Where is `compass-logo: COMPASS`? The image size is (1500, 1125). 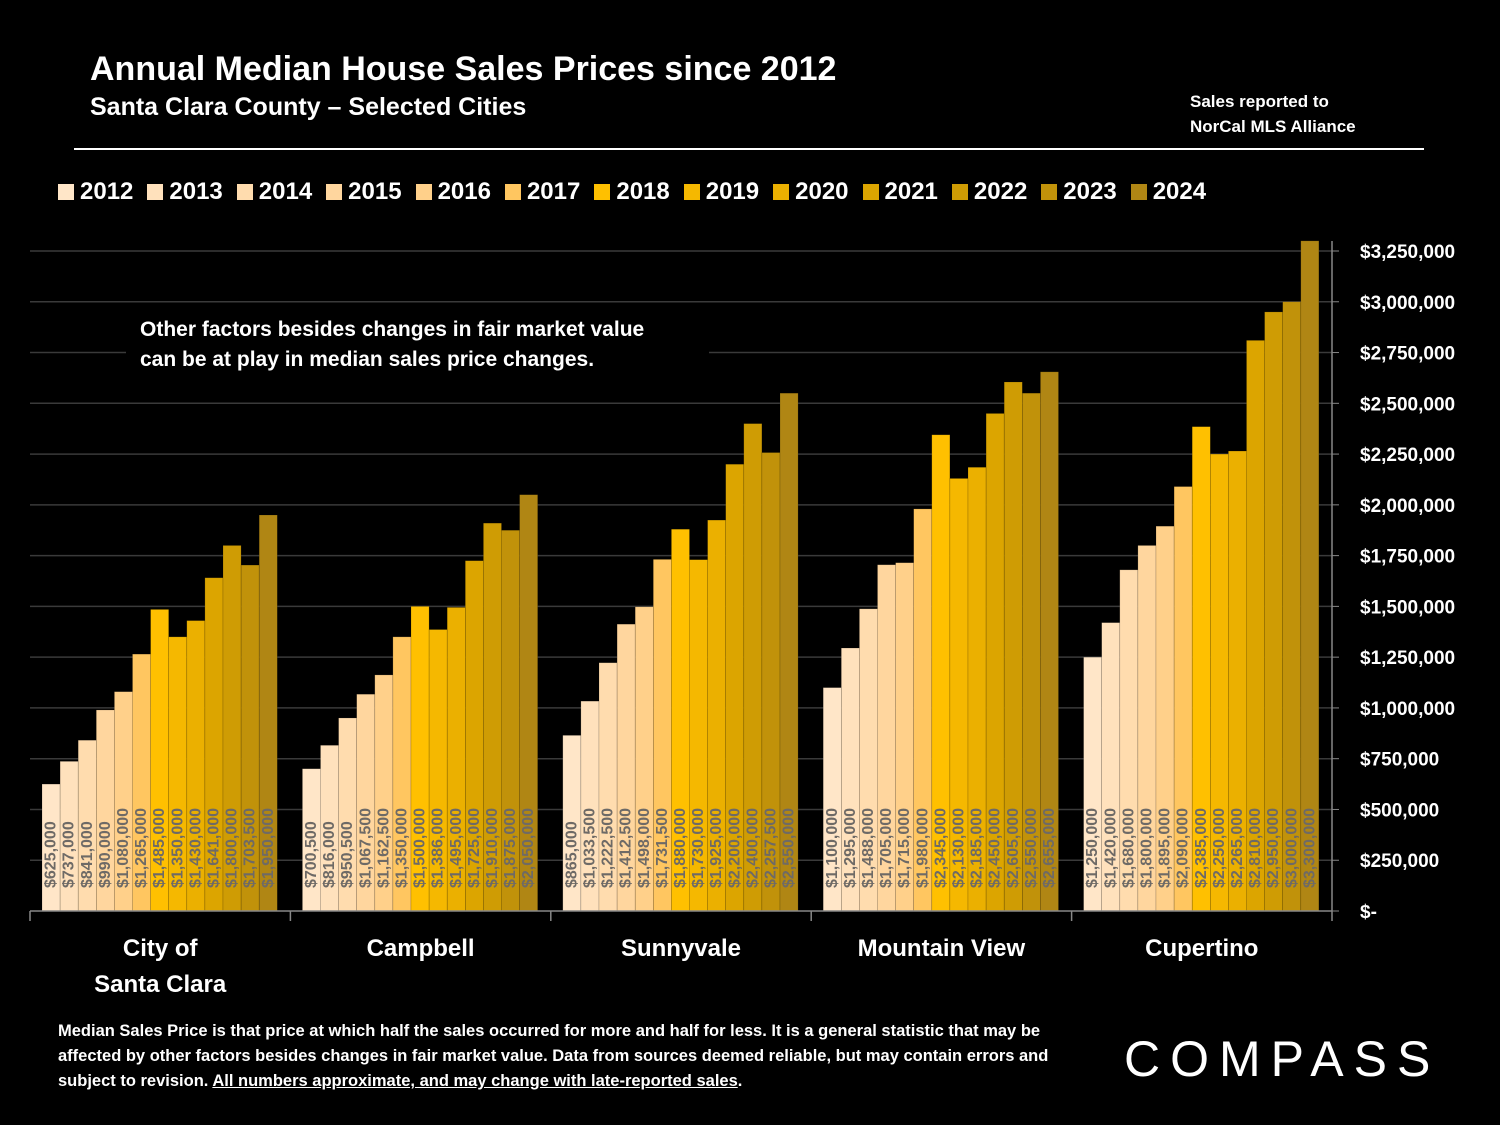
compass-logo: COMPASS is located at coordinates (1282, 1059).